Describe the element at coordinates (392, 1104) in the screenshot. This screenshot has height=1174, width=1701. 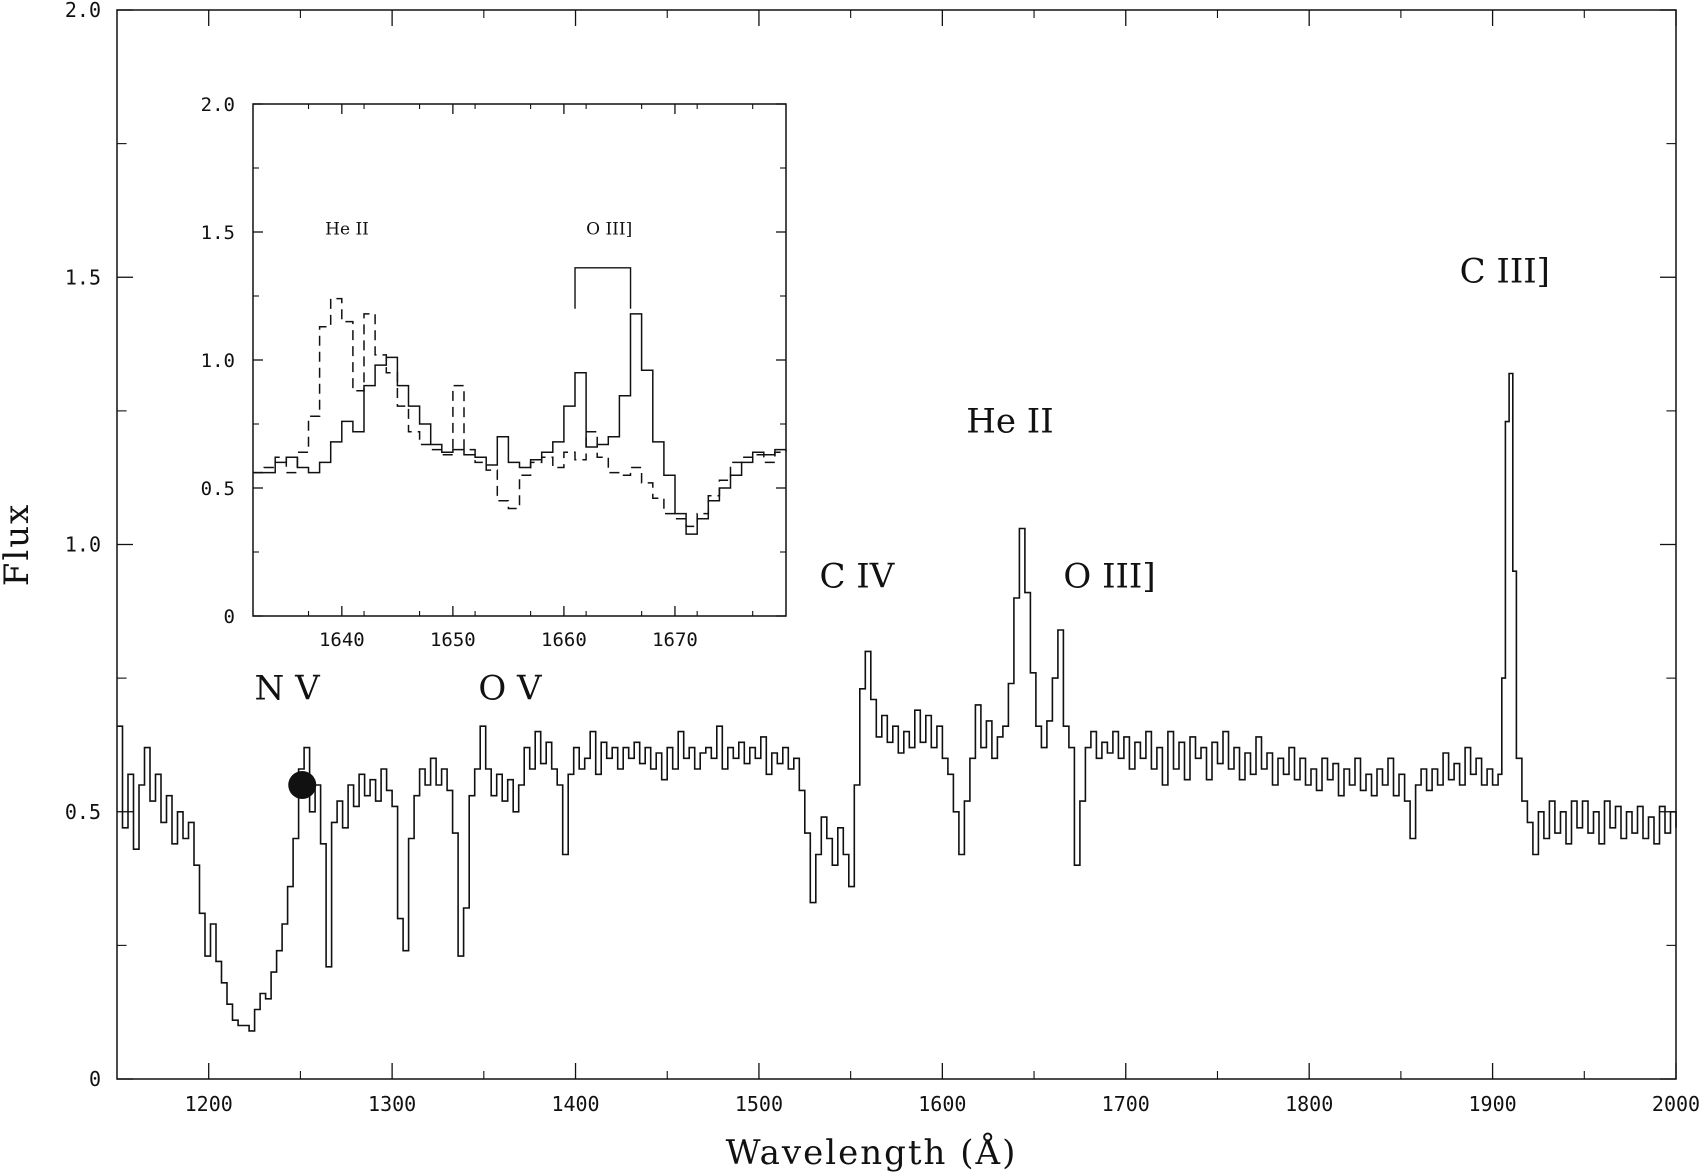
I see `x-tick-label: 1300` at that location.